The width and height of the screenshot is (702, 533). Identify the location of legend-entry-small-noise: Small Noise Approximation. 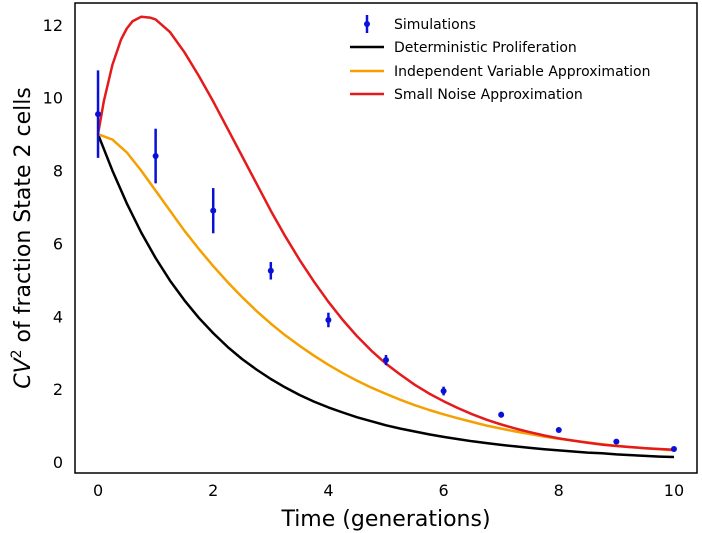
(466, 95).